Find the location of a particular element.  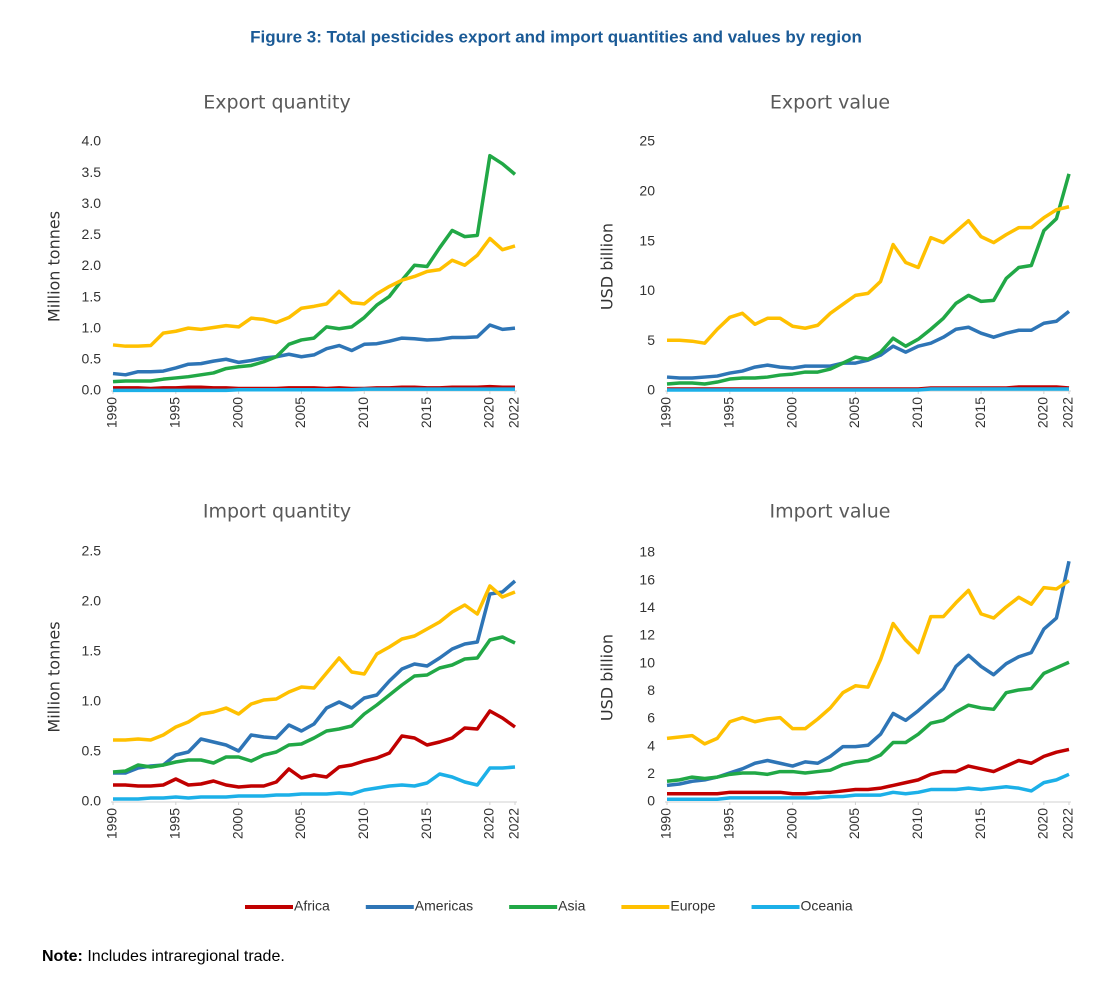

y-tick-label: 8 is located at coordinates (651, 690).